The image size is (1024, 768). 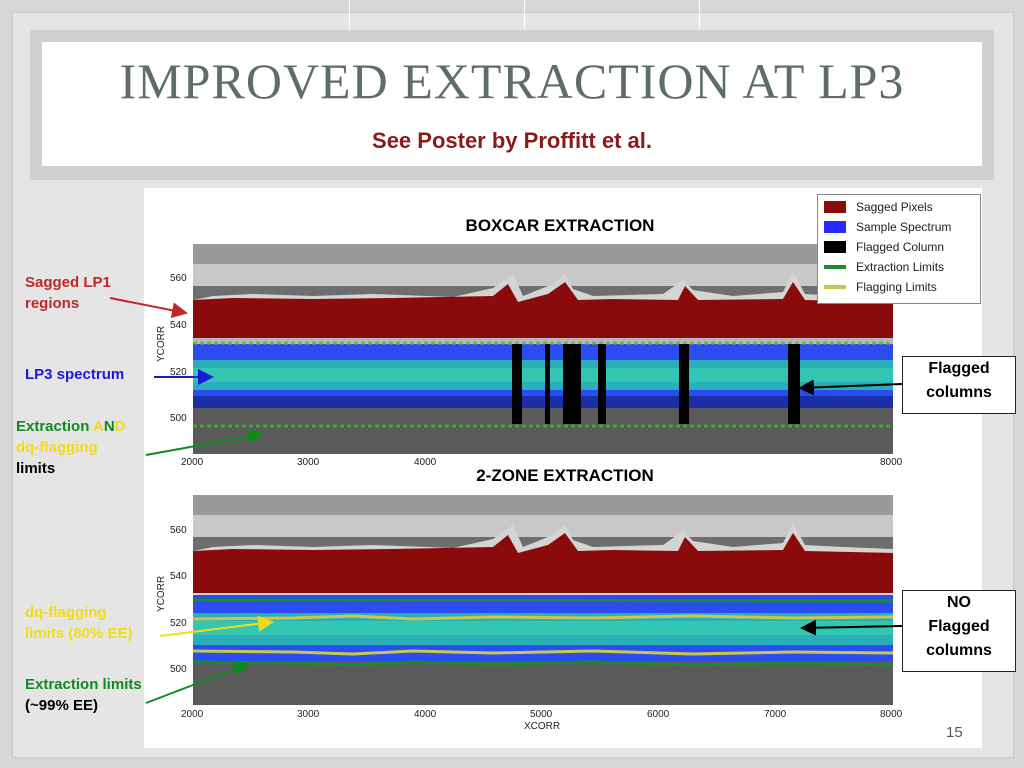 I want to click on bottom-xtick: 4000, so click(x=425, y=714).